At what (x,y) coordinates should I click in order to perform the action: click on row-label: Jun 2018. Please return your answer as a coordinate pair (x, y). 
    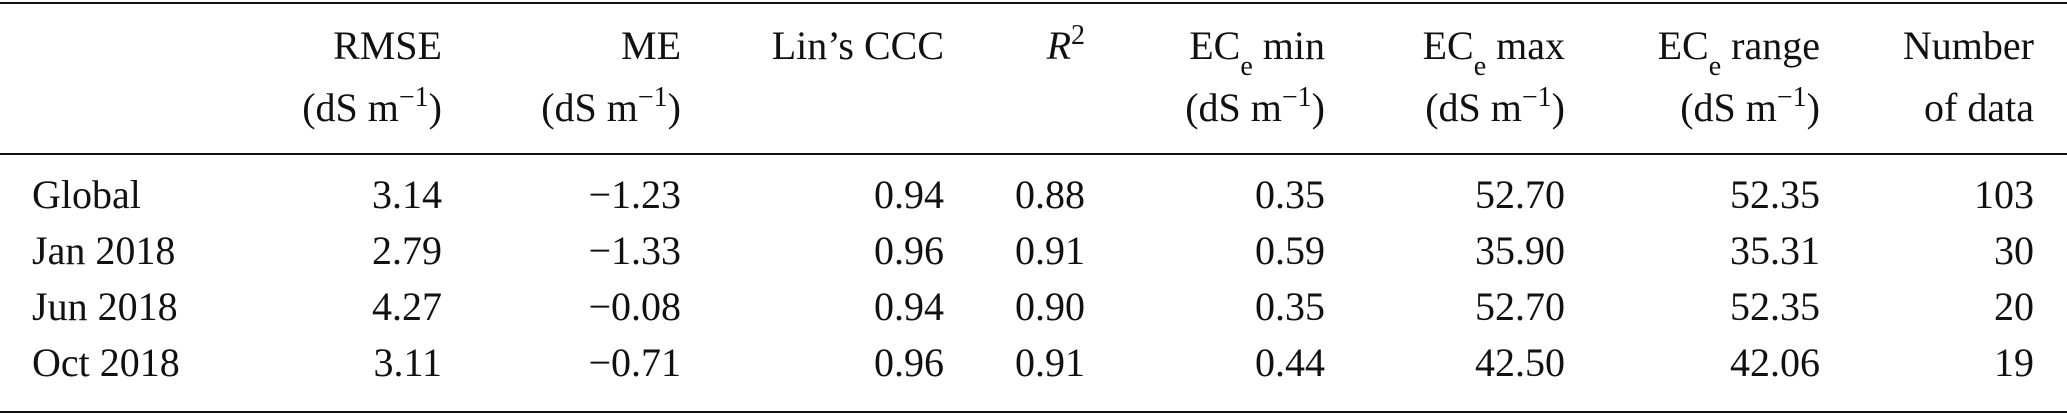
    Looking at the image, I should click on (105, 306).